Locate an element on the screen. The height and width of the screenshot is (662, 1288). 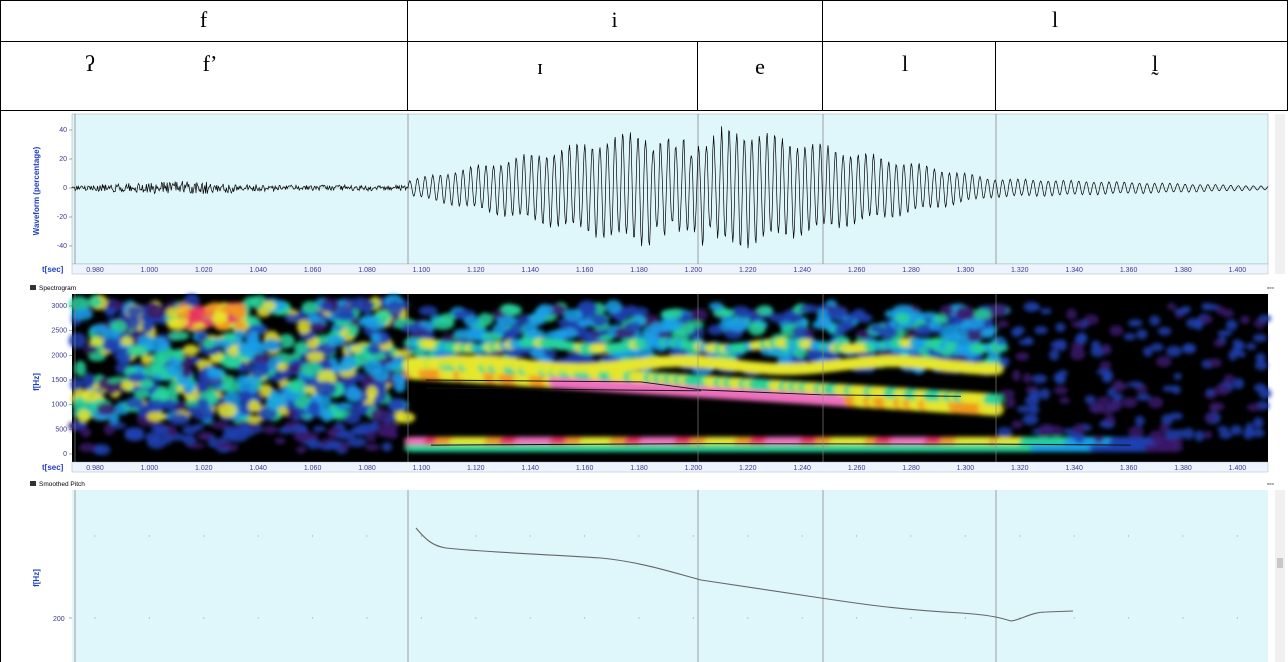
spectrogram-ytick: 500 is located at coordinates (61, 429).